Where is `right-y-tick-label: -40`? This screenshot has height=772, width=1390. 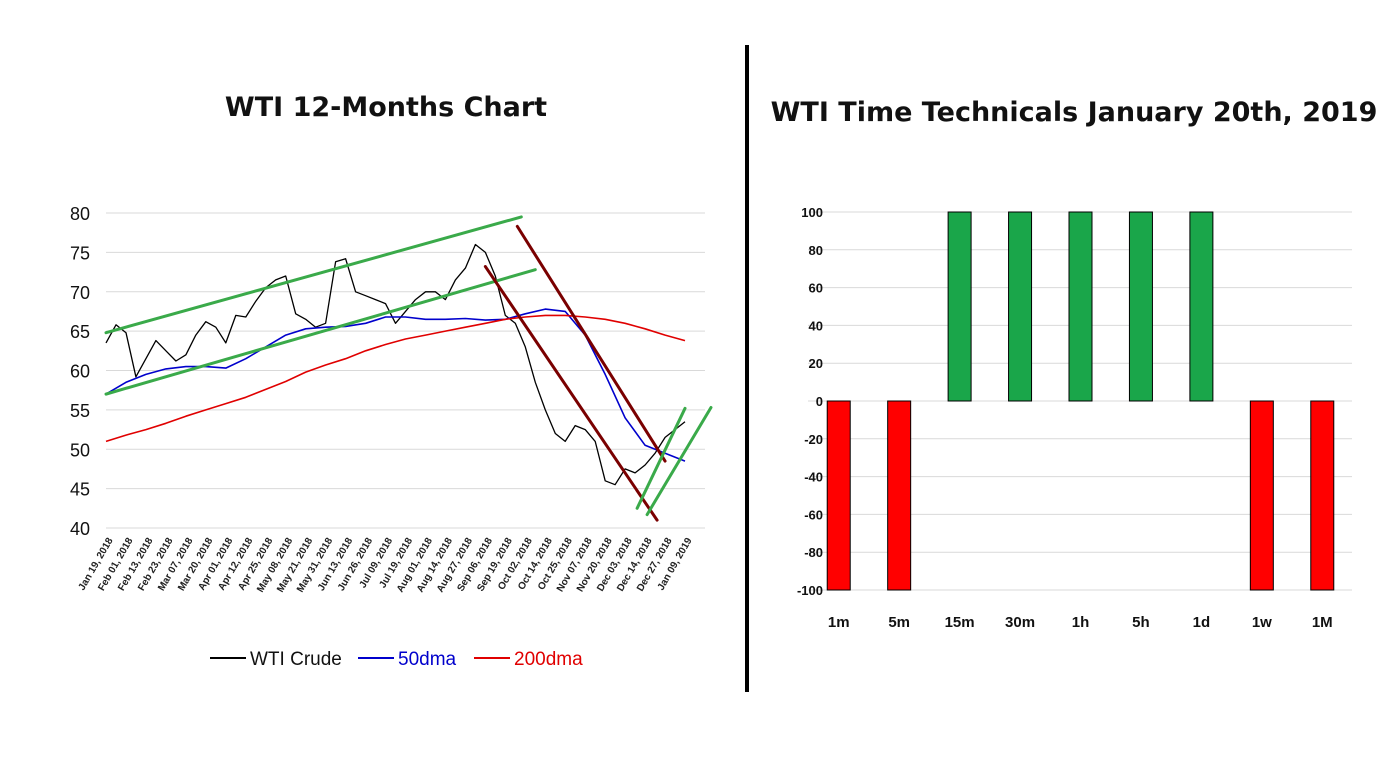 right-y-tick-label: -40 is located at coordinates (813, 477).